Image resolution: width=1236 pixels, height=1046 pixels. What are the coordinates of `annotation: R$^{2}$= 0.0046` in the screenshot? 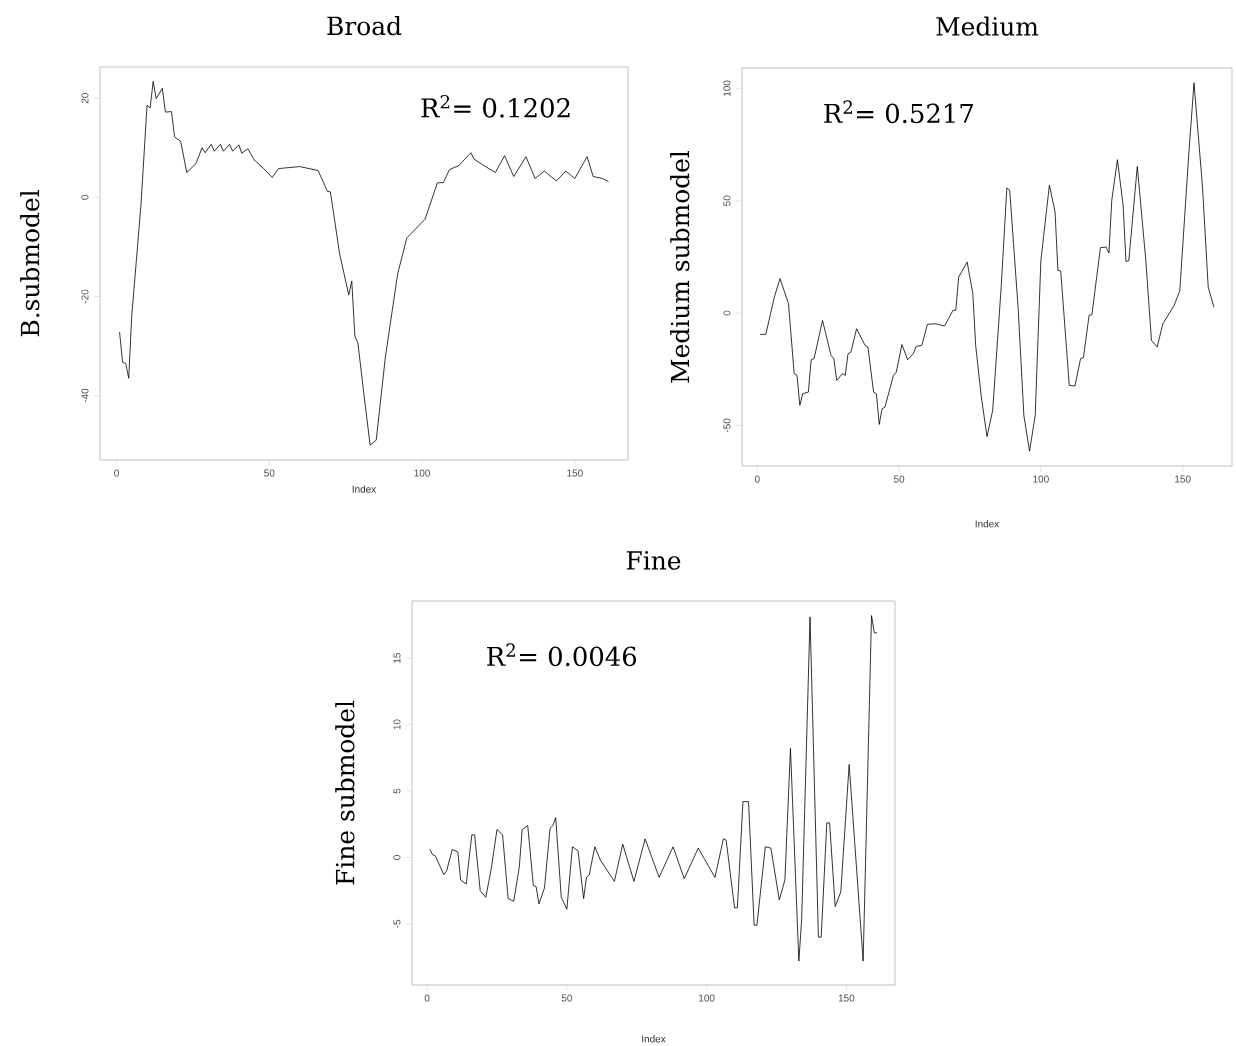 It's located at (562, 655).